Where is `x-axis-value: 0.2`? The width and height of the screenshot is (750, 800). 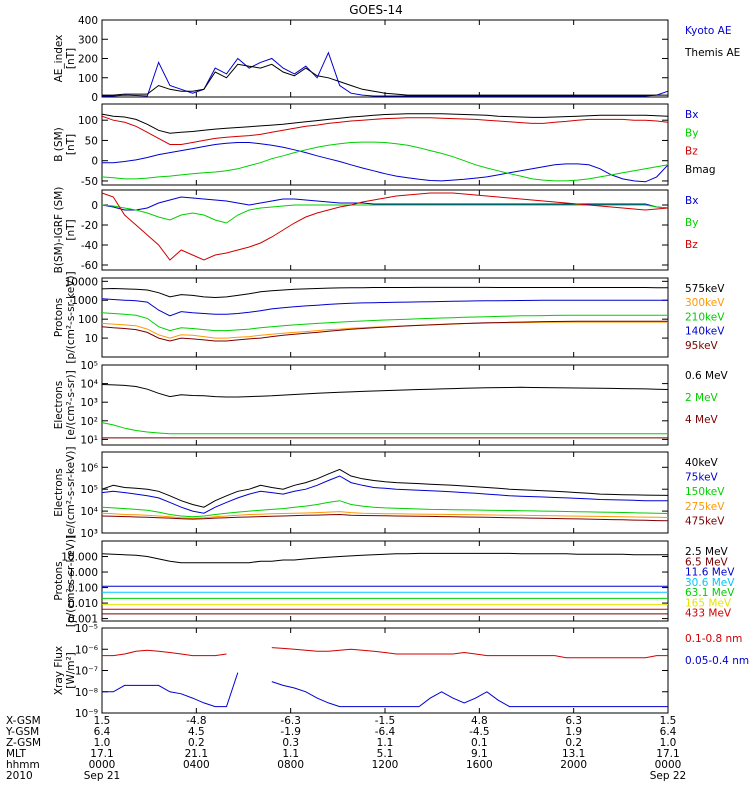 x-axis-value: 0.2 is located at coordinates (196, 743).